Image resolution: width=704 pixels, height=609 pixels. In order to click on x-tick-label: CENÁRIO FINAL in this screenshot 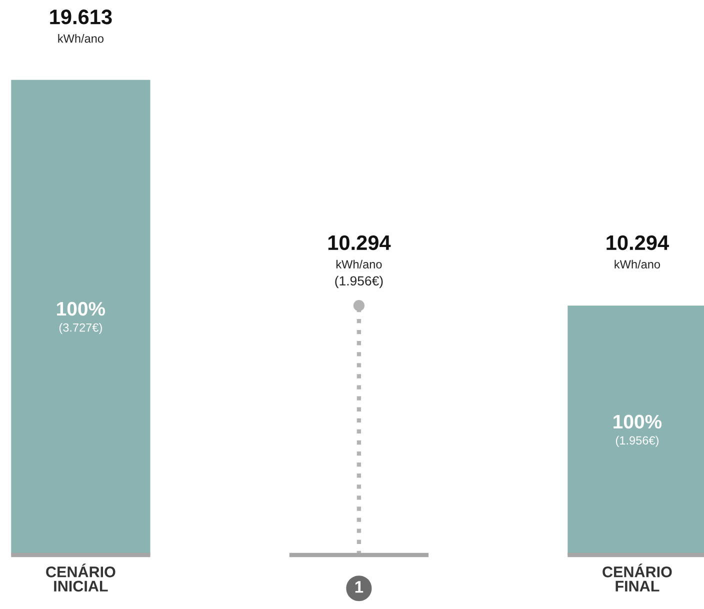, I will do `click(637, 578)`.